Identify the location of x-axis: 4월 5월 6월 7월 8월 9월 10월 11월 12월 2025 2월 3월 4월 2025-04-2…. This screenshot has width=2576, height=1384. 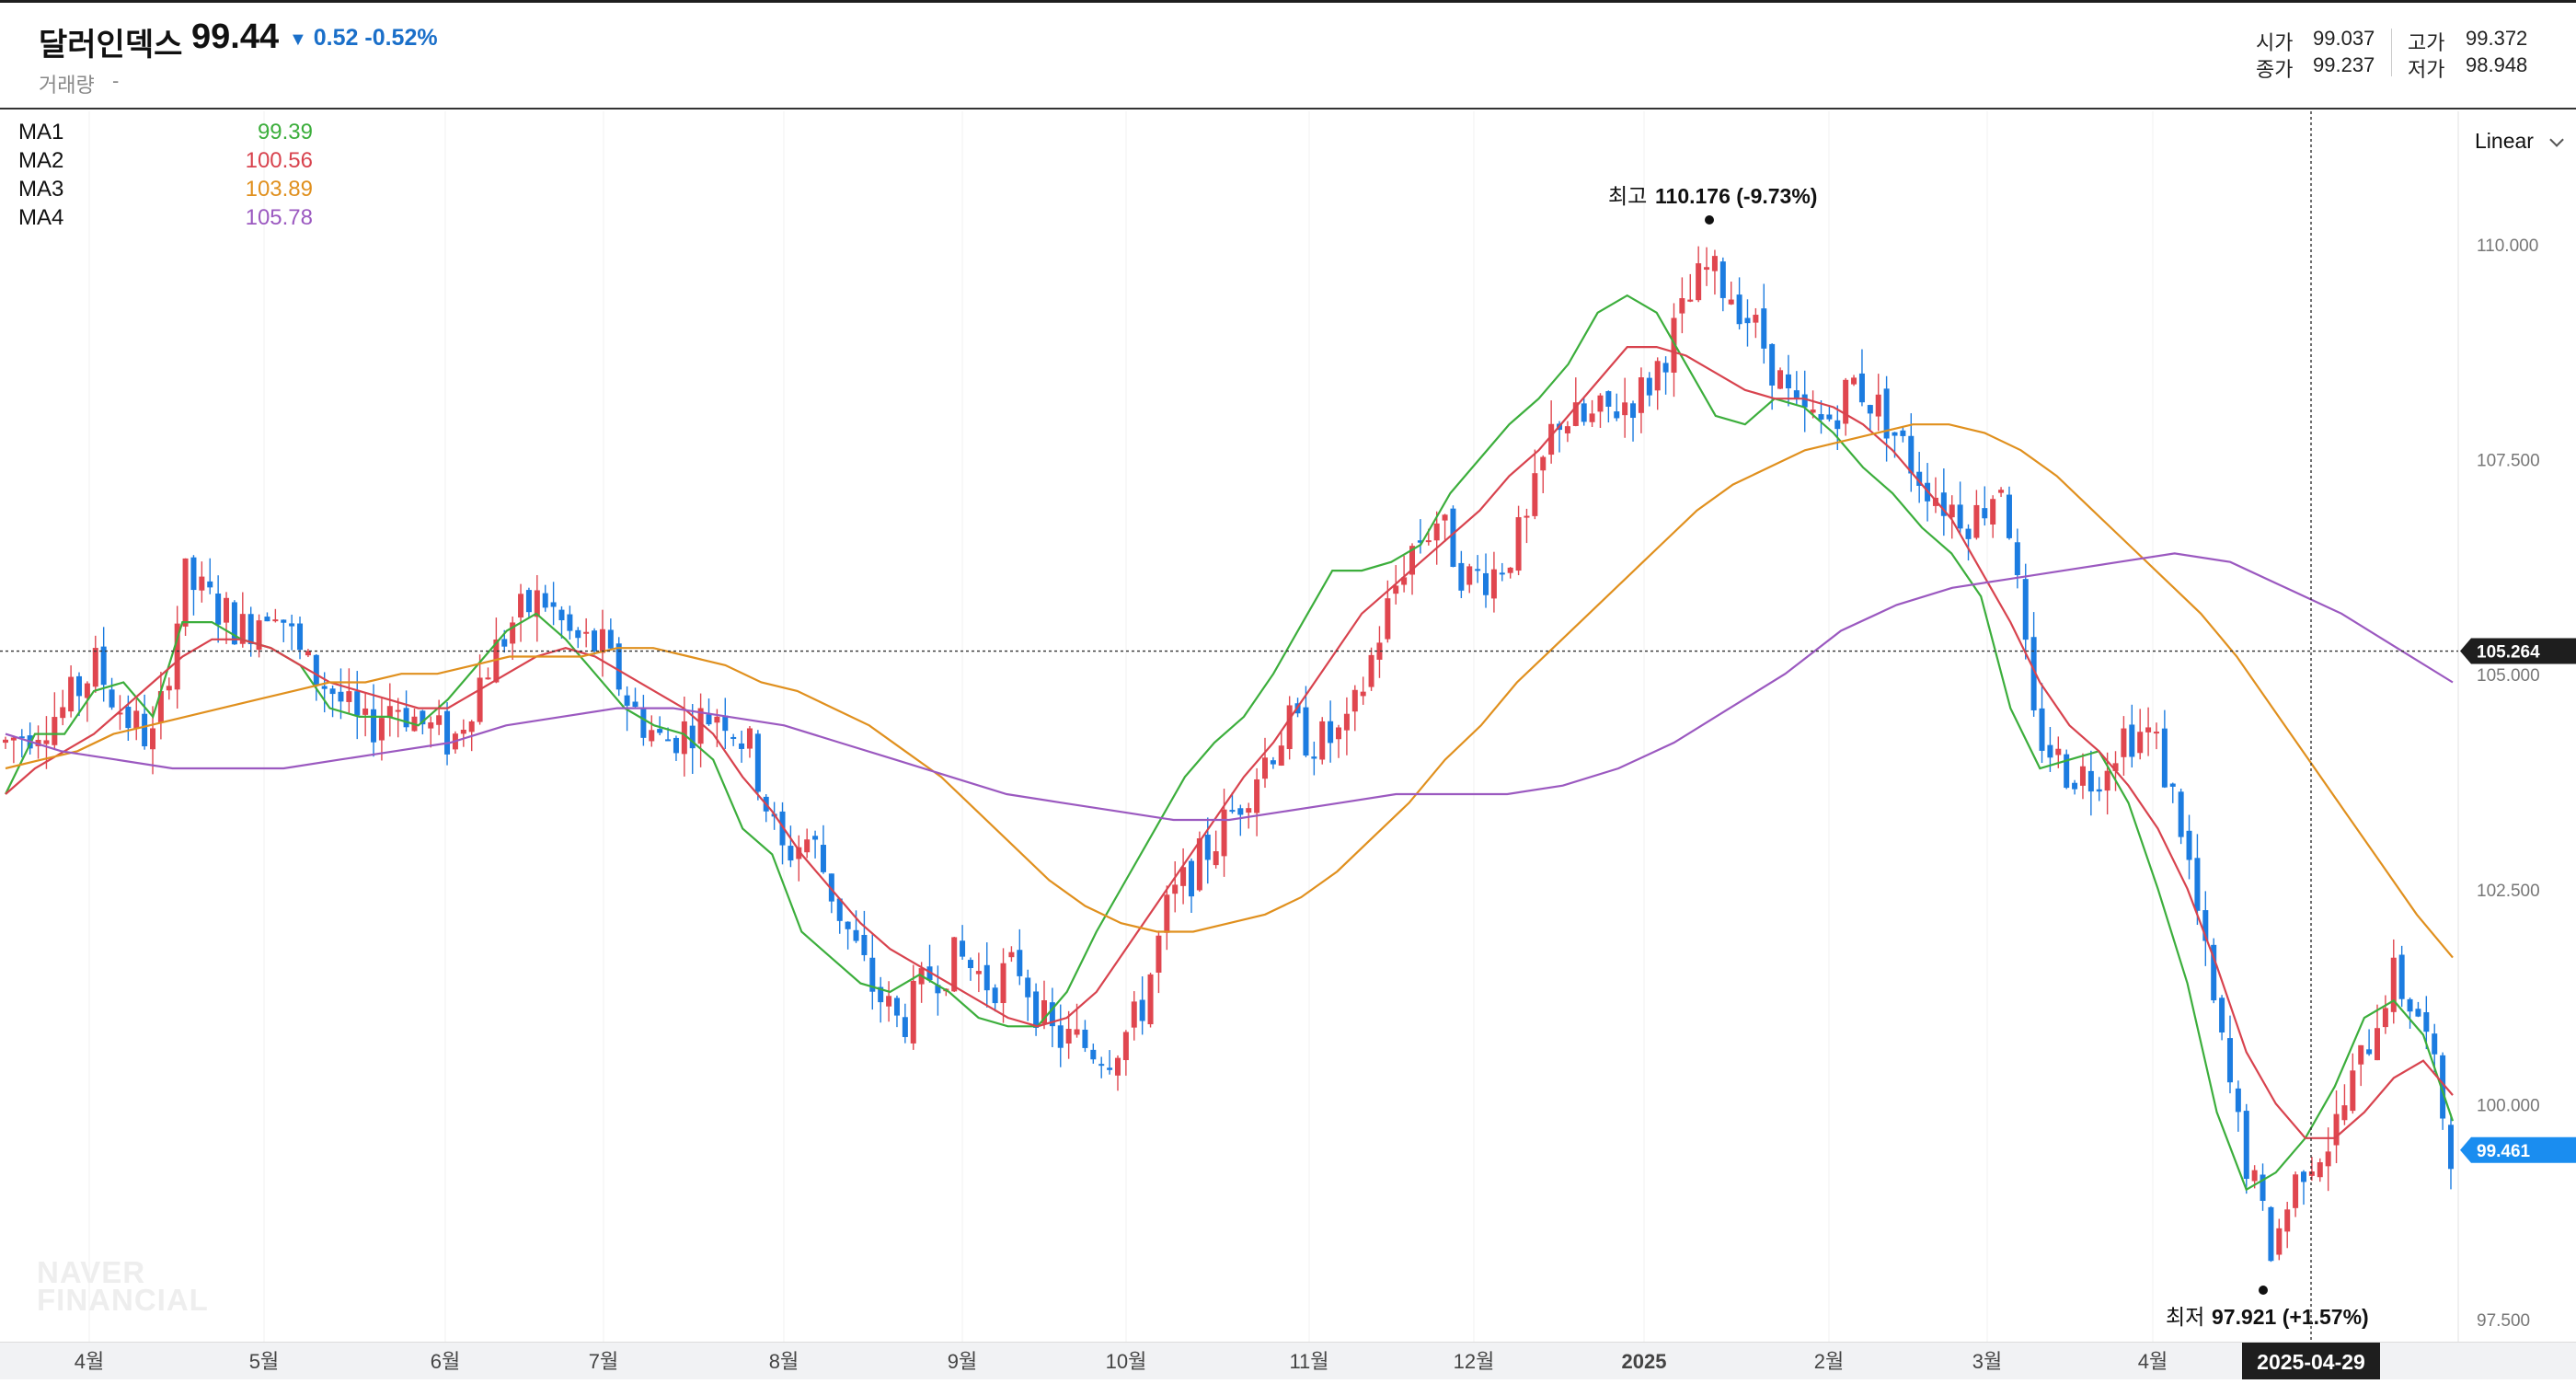
(1227, 1361).